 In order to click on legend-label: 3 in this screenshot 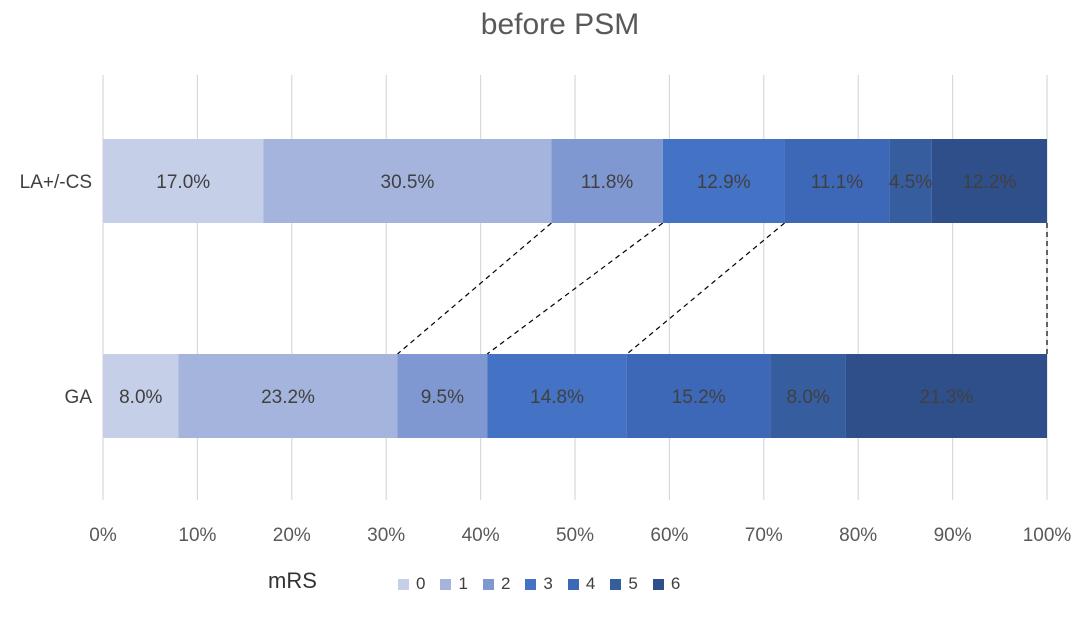, I will do `click(548, 583)`.